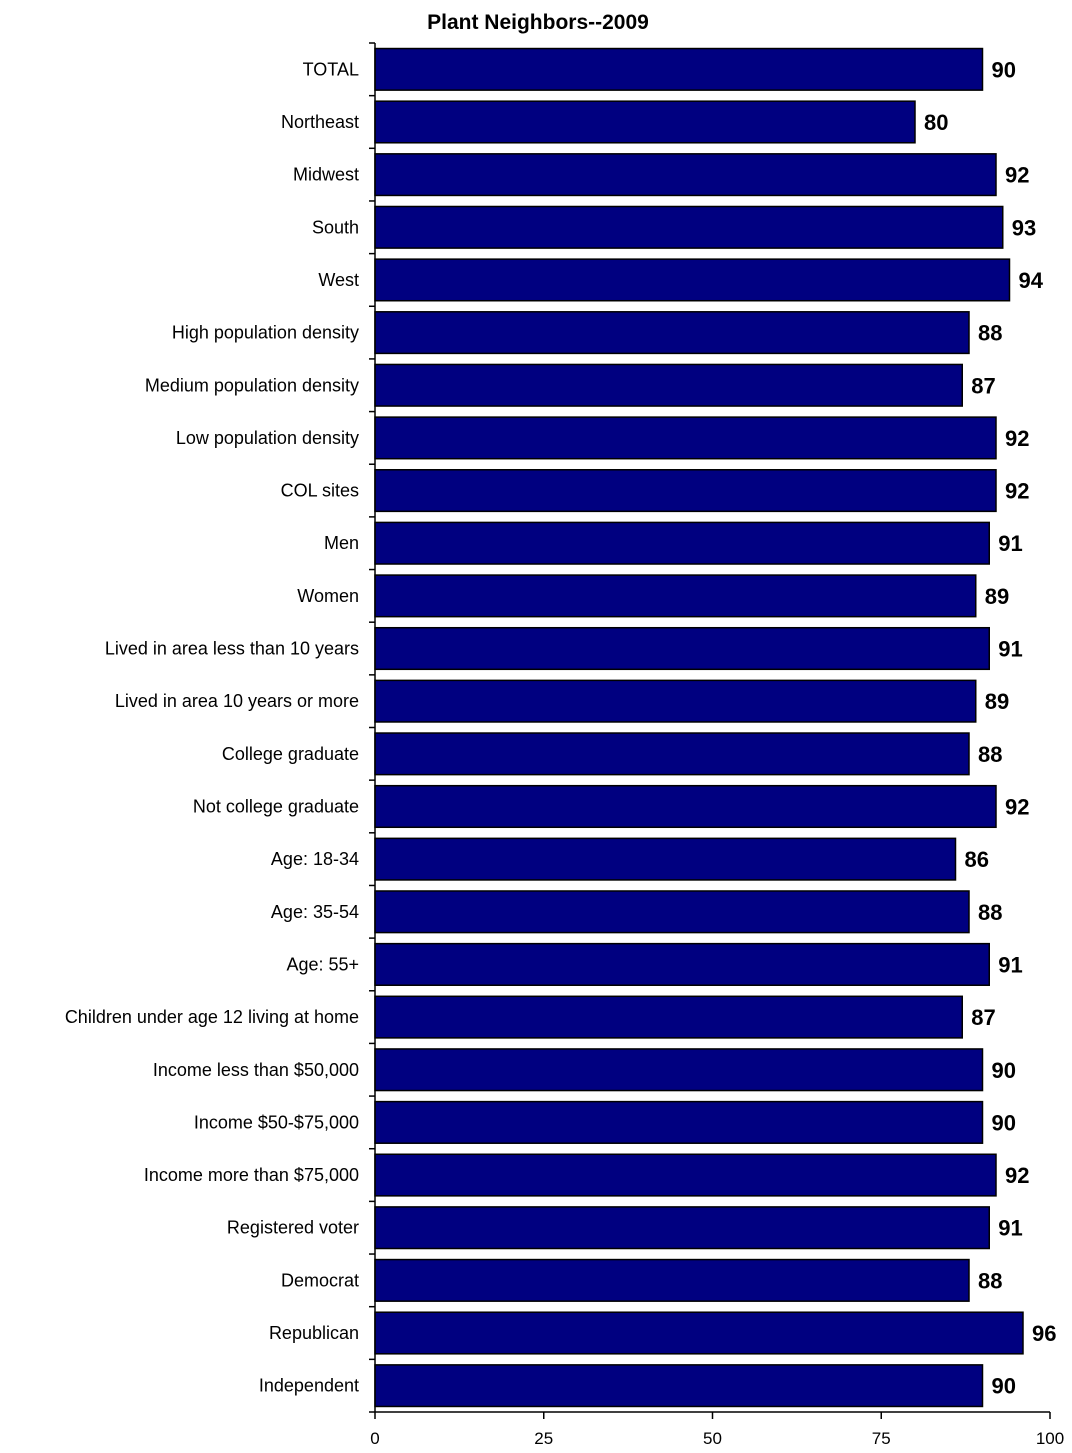 The image size is (1072, 1453). What do you see at coordinates (341, 543) in the screenshot?
I see `category-label: Men` at bounding box center [341, 543].